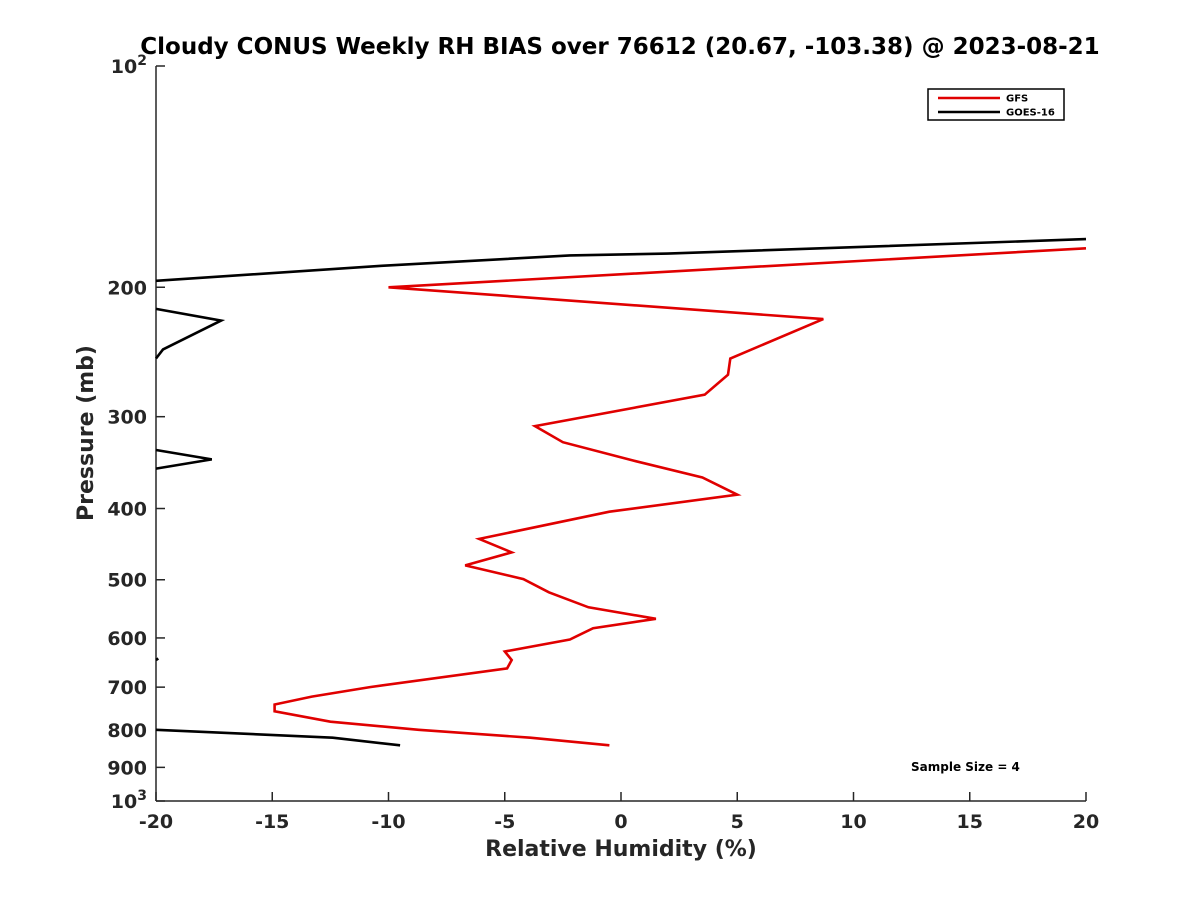 This screenshot has height=900, width=1200. What do you see at coordinates (965, 767) in the screenshot?
I see `sample-size-annotation: Sample Size = 4` at bounding box center [965, 767].